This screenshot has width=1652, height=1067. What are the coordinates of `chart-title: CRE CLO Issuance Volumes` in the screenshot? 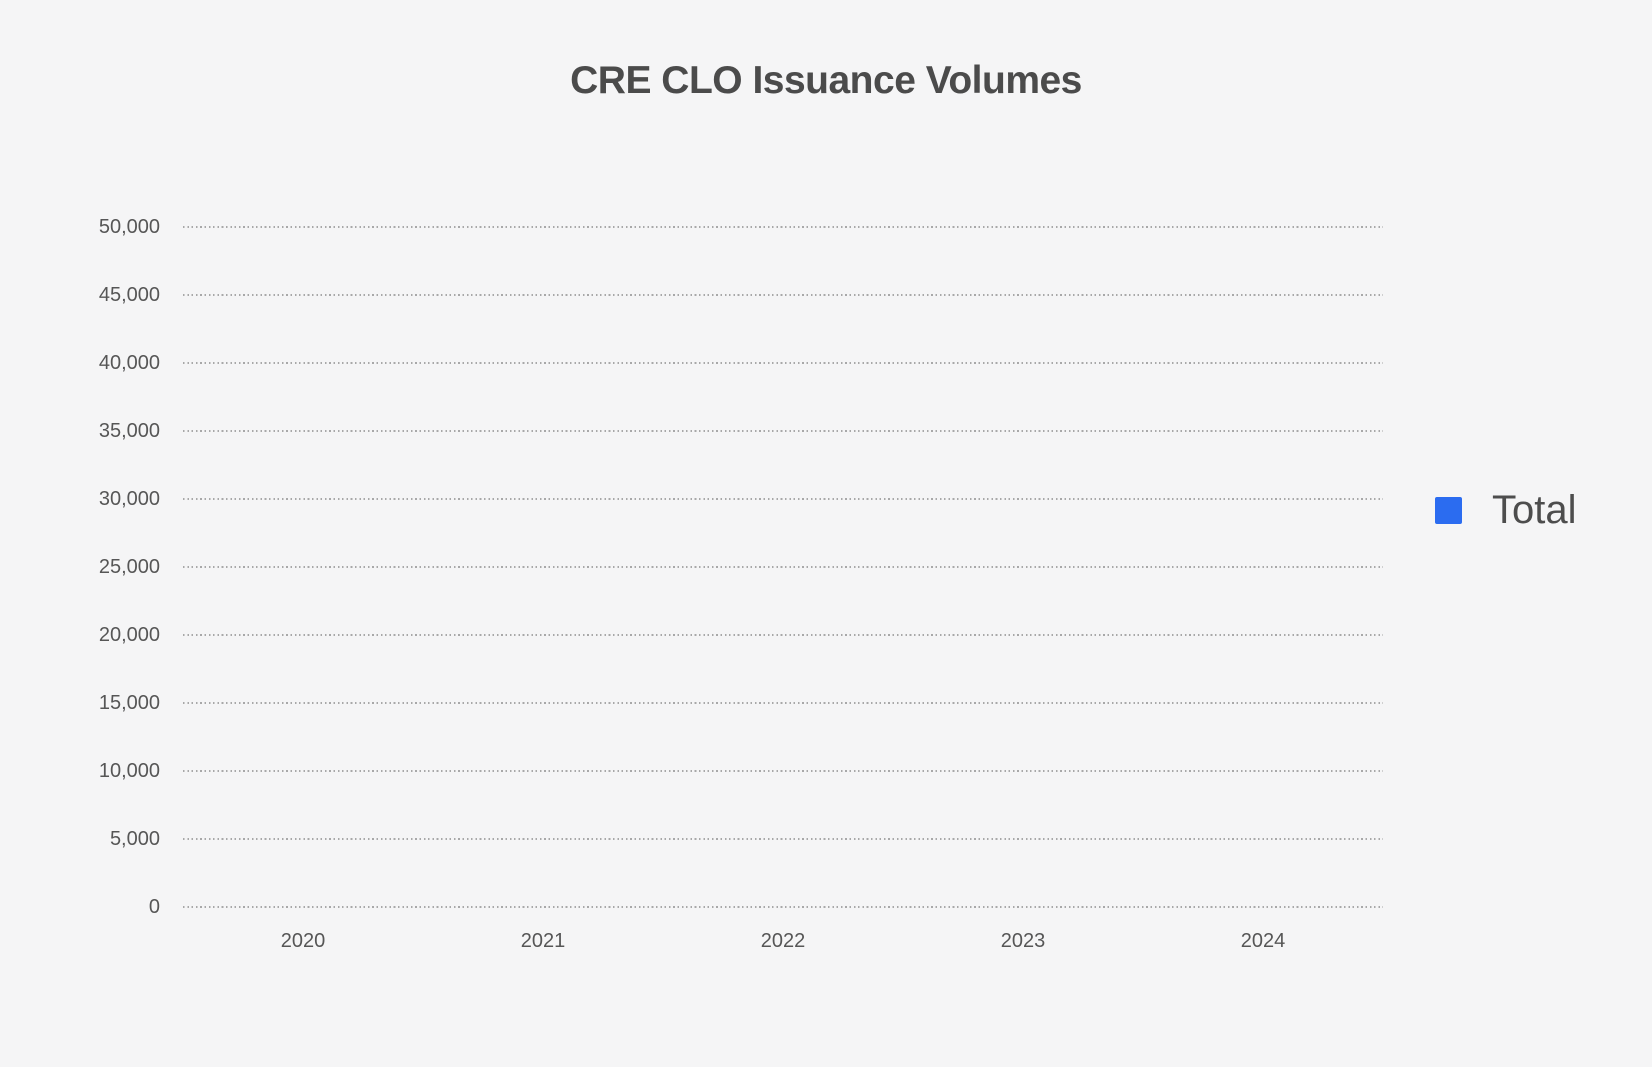 It's located at (826, 80).